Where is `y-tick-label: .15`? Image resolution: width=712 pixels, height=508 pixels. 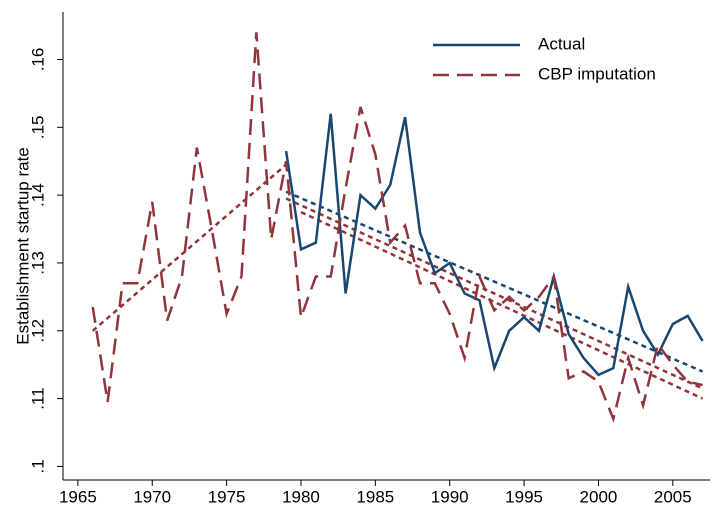 y-tick-label: .15 is located at coordinates (37, 127).